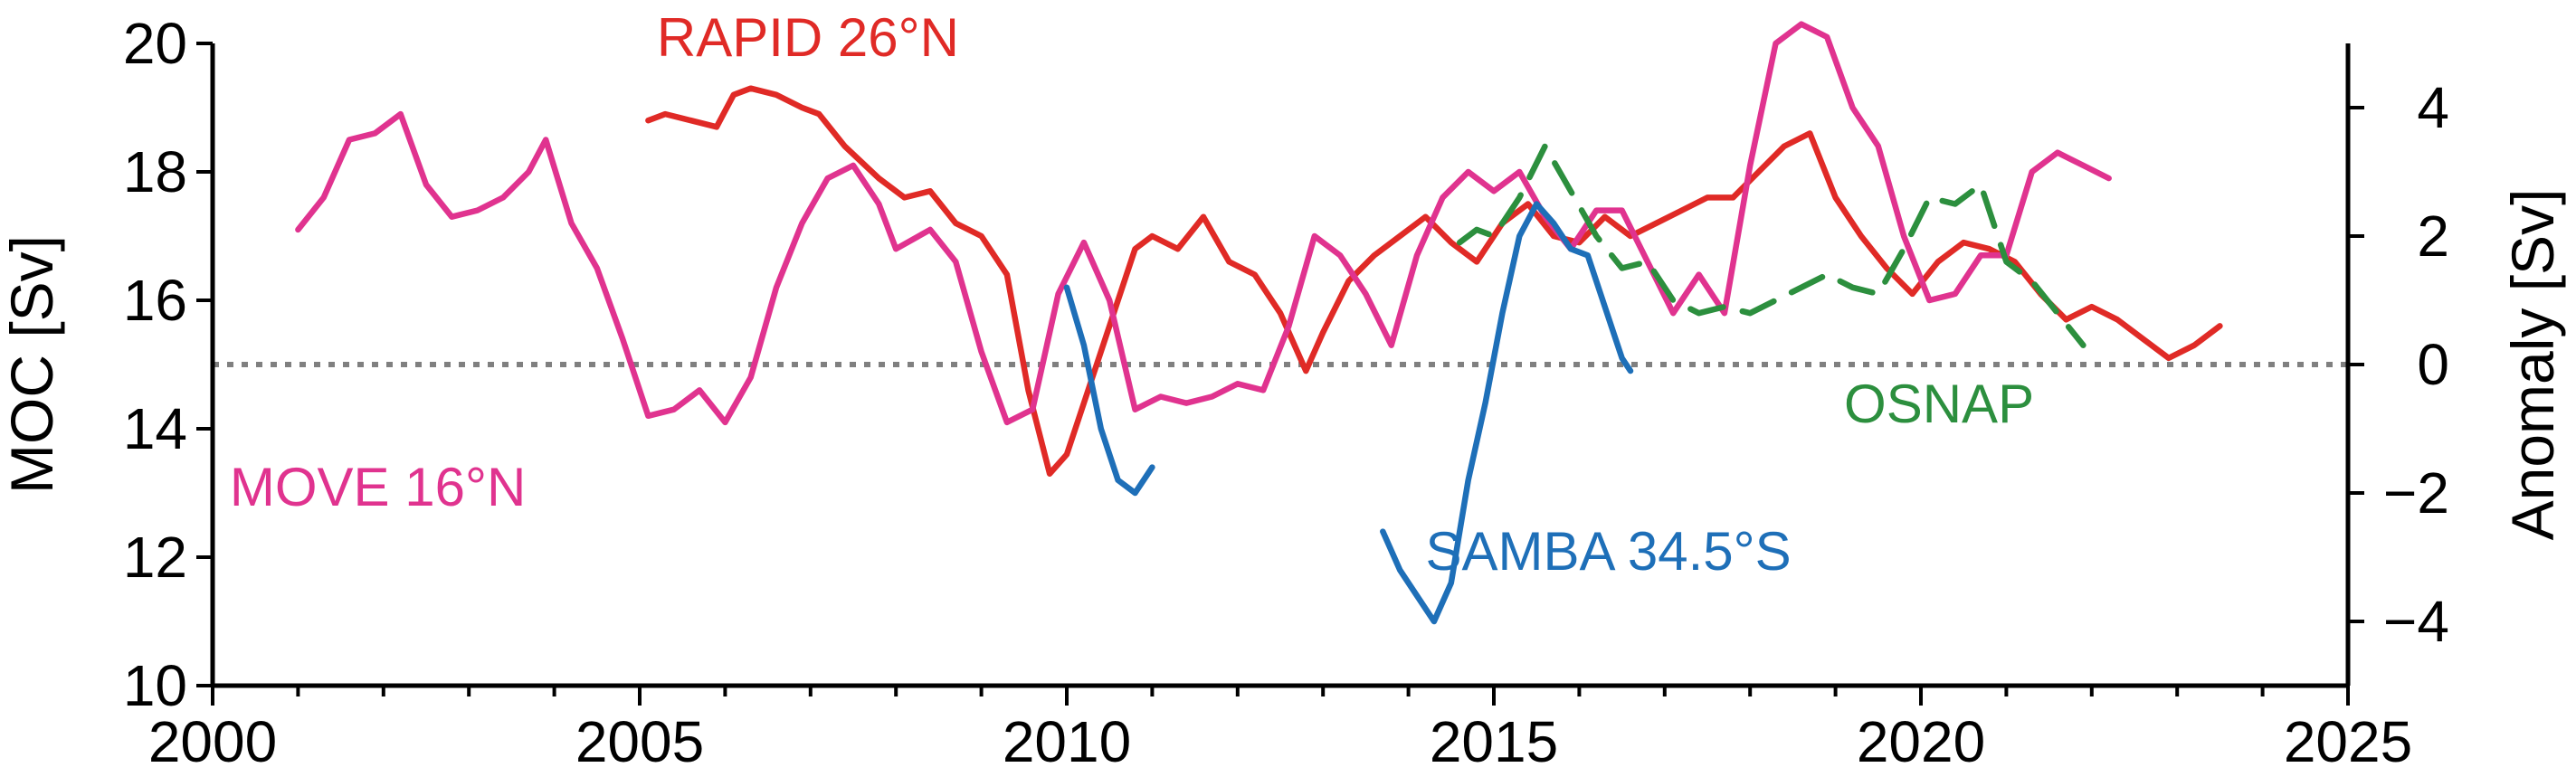  I want to click on series-samba-34-5-s, so click(1349, 413).